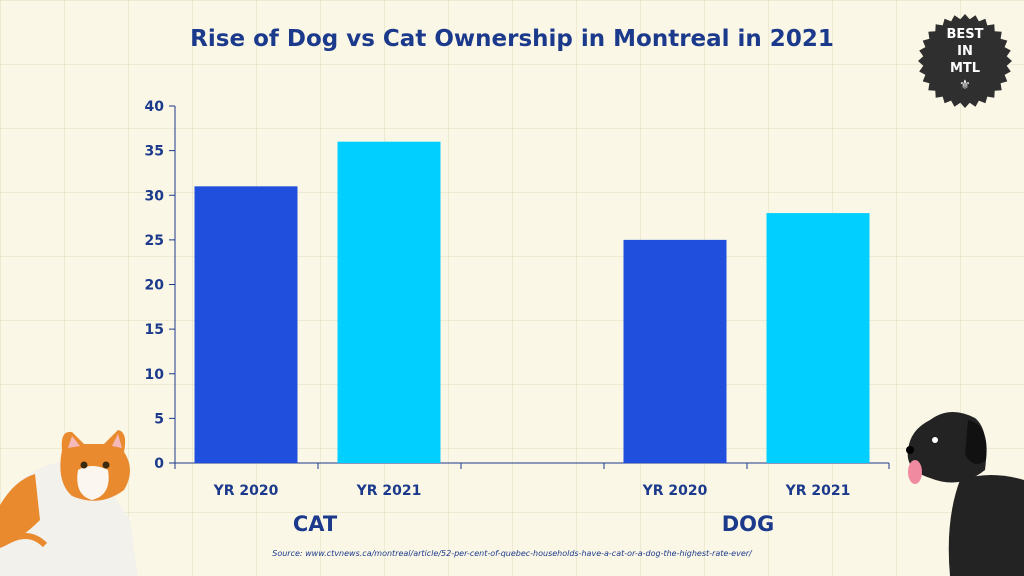  I want to click on y-tick-label: 25, so click(154, 241).